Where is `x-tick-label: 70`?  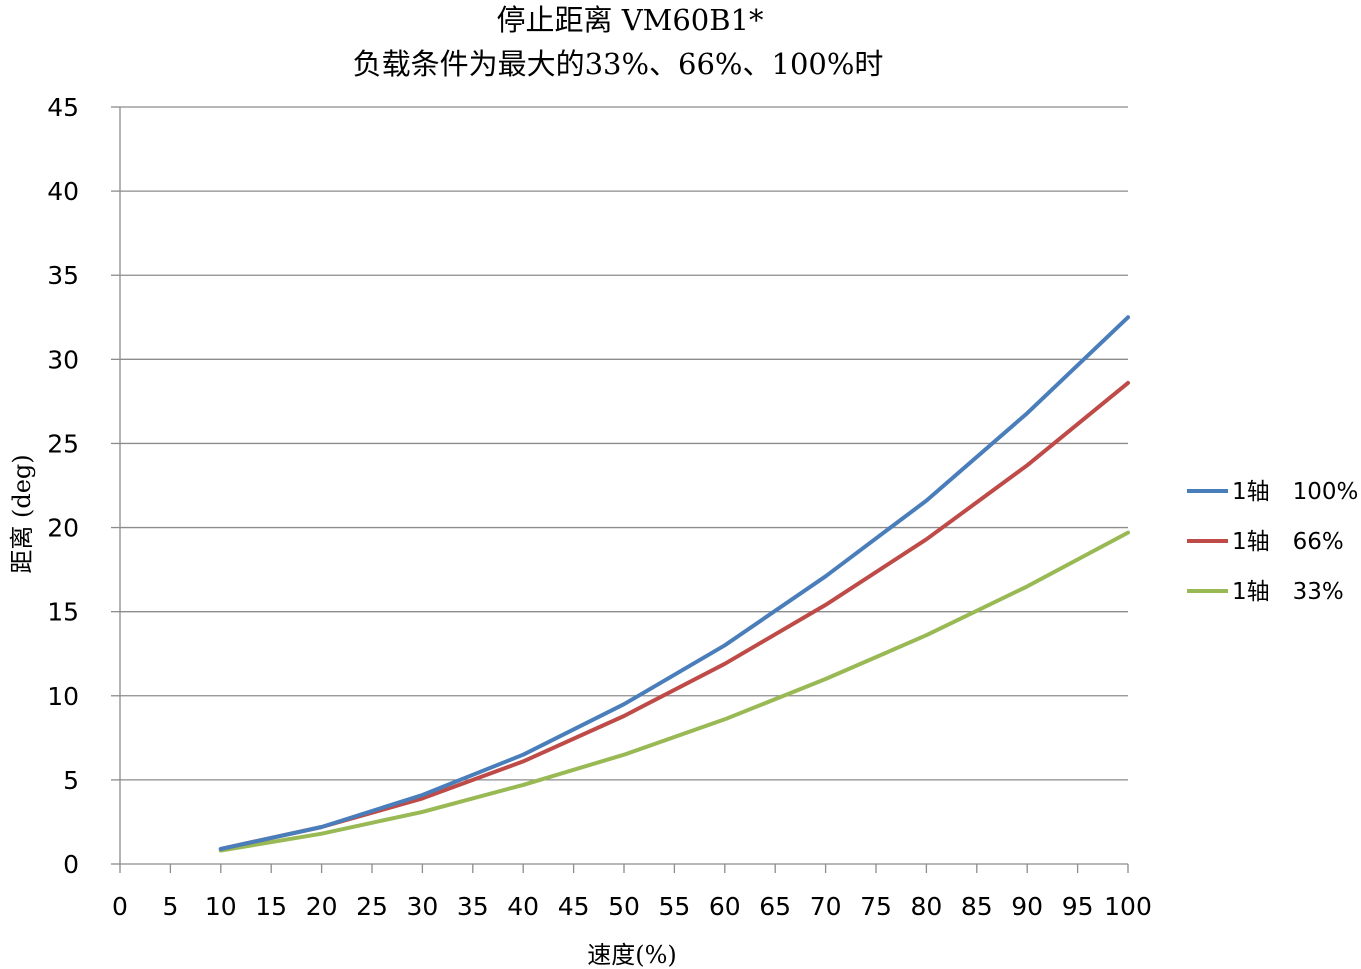
x-tick-label: 70 is located at coordinates (826, 906).